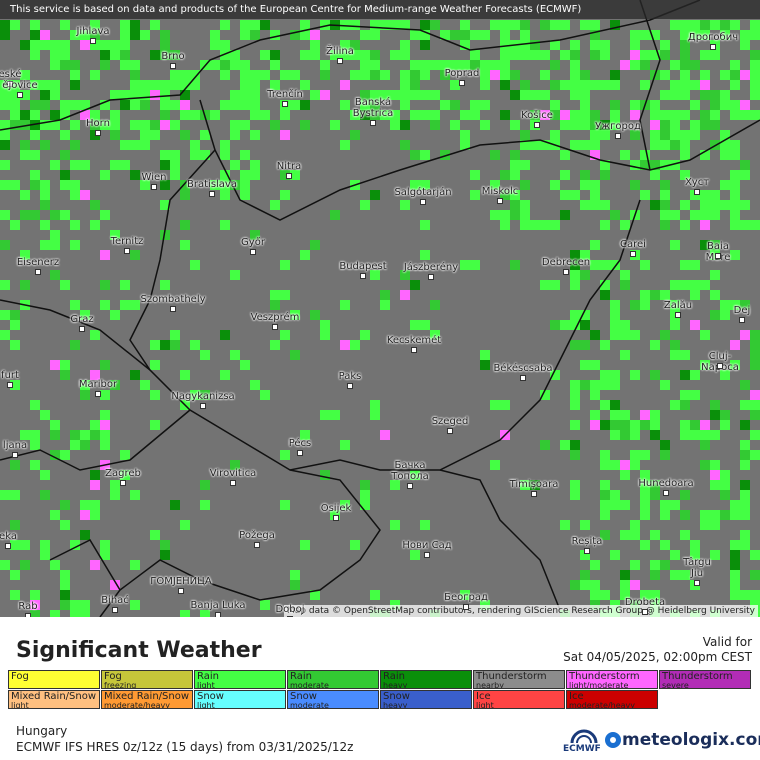 This screenshot has height=760, width=760. Describe the element at coordinates (691, 740) in the screenshot. I see `brand: meteologix.com` at that location.